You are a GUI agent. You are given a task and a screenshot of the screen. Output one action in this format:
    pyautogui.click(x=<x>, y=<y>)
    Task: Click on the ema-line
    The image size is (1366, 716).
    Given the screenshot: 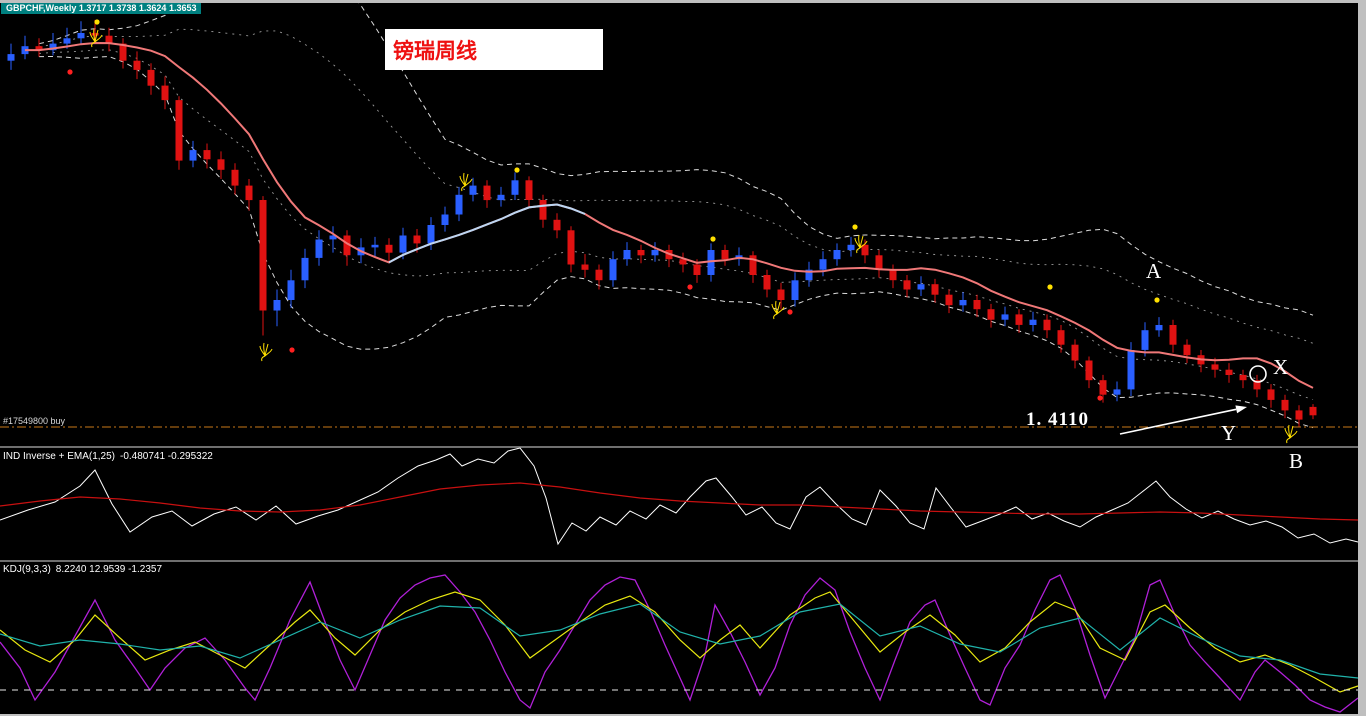 What is the action you would take?
    pyautogui.click(x=679, y=501)
    